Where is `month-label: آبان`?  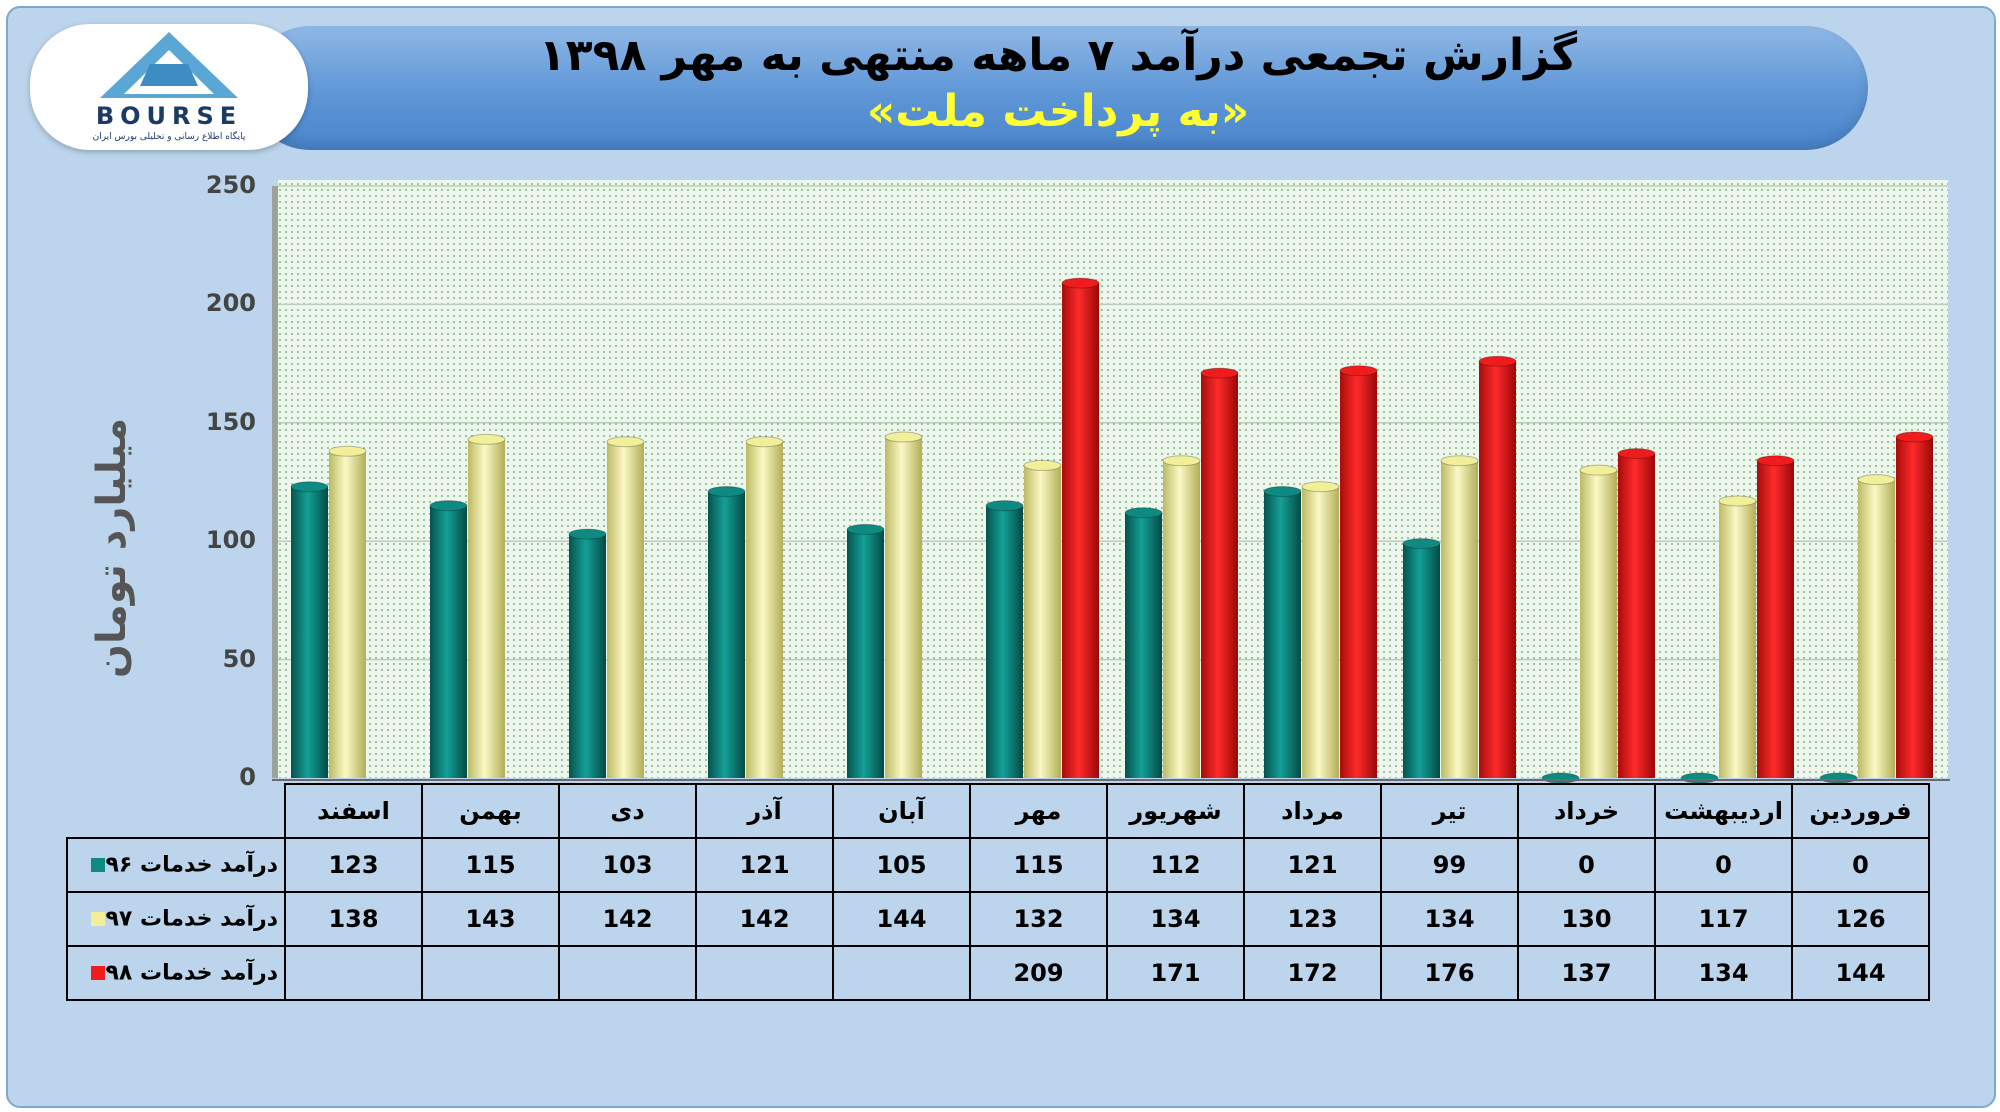
month-label: آبان is located at coordinates (901, 811).